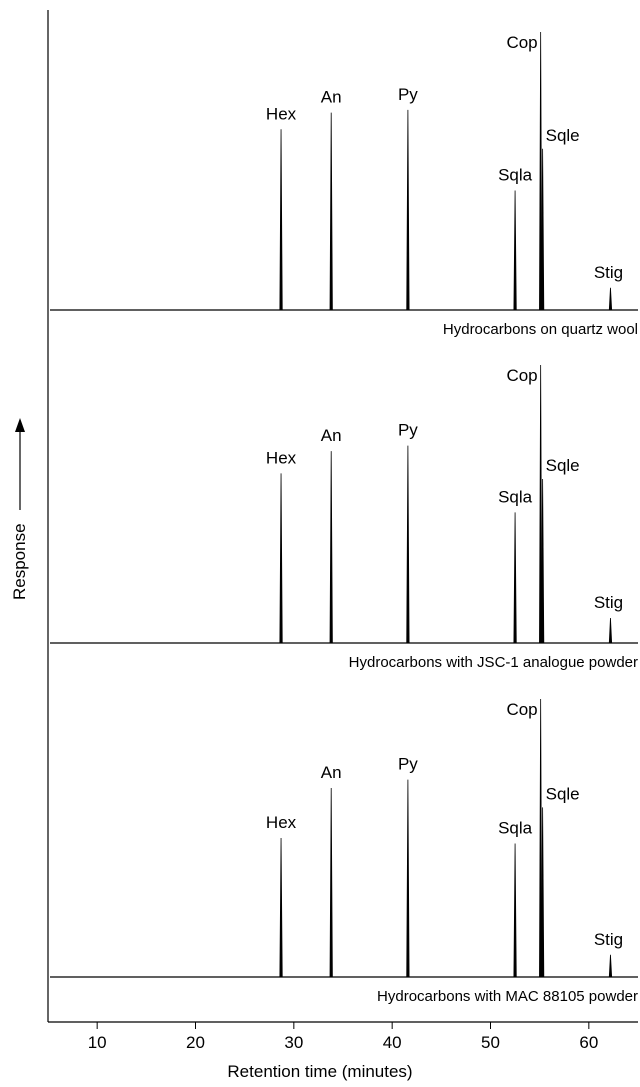 This screenshot has height=1087, width=640. Describe the element at coordinates (392, 1042) in the screenshot. I see `x-tick-label: 40` at that location.